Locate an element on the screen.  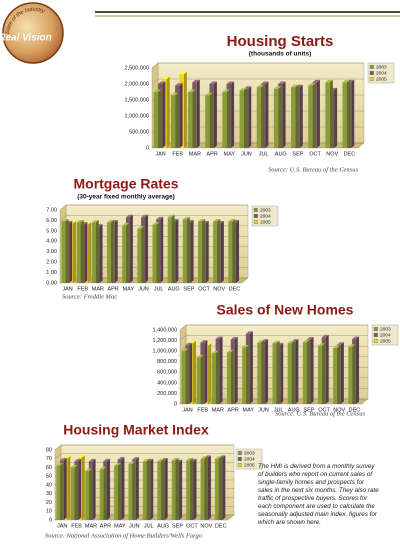
x-tick-label: MAY is located at coordinates (248, 410).